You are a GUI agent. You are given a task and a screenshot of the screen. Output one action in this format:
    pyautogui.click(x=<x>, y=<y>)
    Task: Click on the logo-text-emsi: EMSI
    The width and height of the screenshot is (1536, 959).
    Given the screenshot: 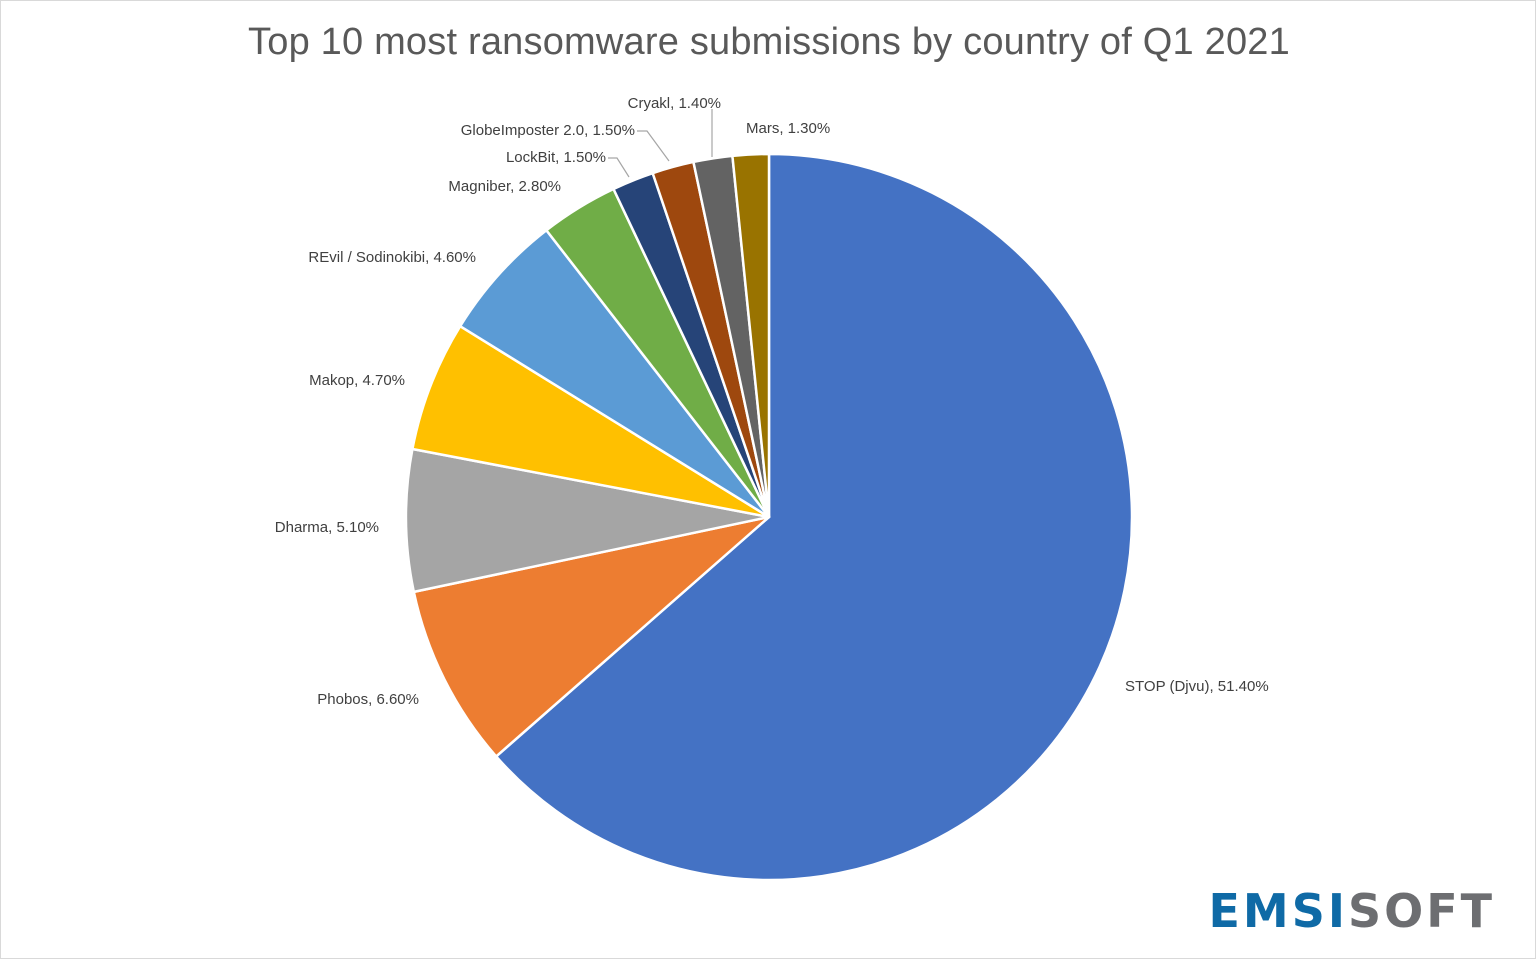 What is the action you would take?
    pyautogui.click(x=1278, y=911)
    